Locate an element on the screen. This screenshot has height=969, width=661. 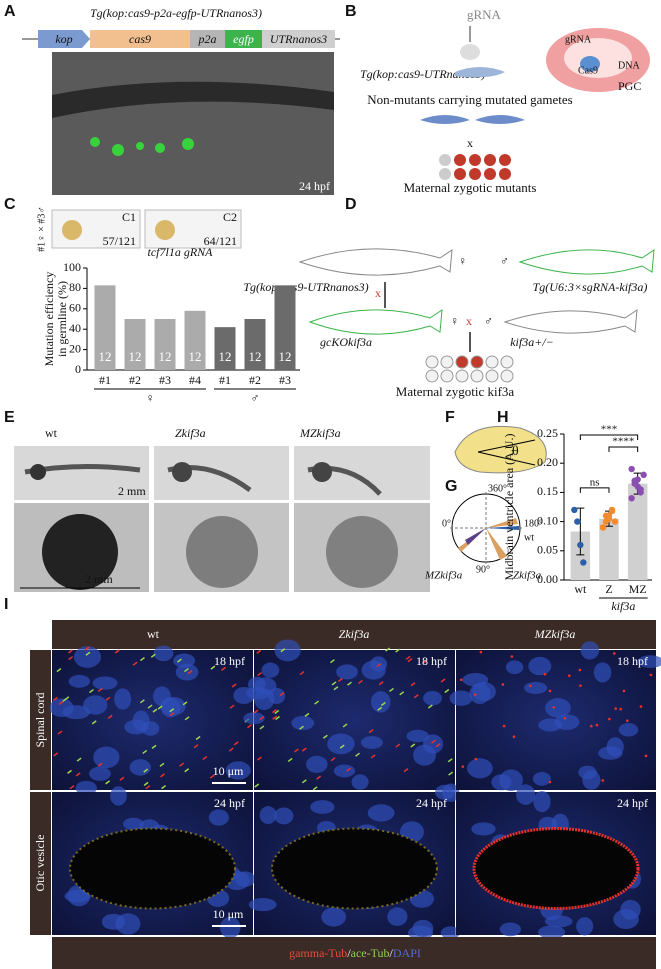
y-axis-label: Midbrain ventricle area (A.U.) is located at coordinates (509, 507).